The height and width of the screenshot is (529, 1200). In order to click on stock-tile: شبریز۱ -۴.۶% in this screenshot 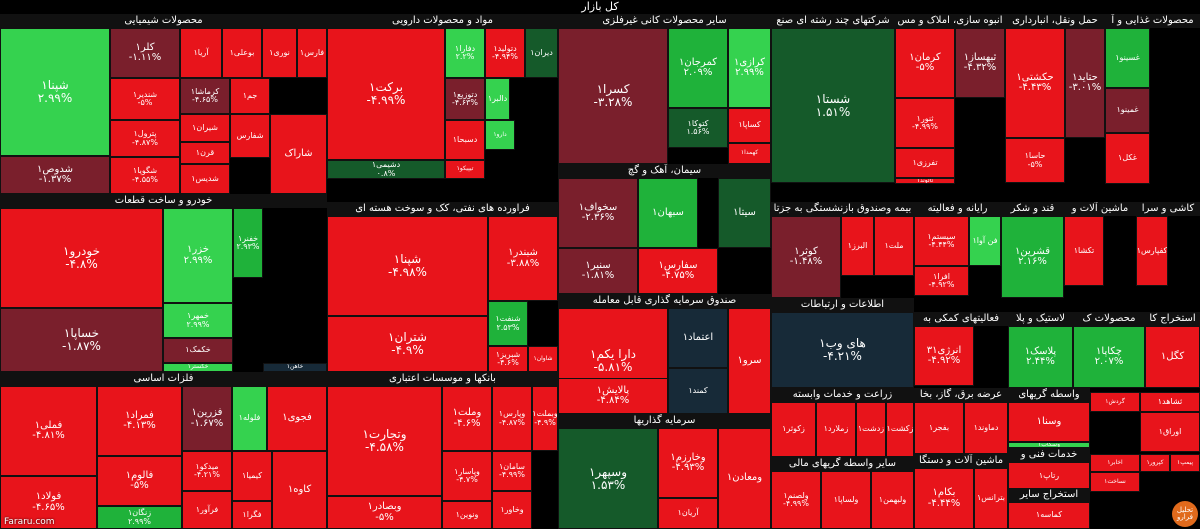, I will do `click(508, 359)`.